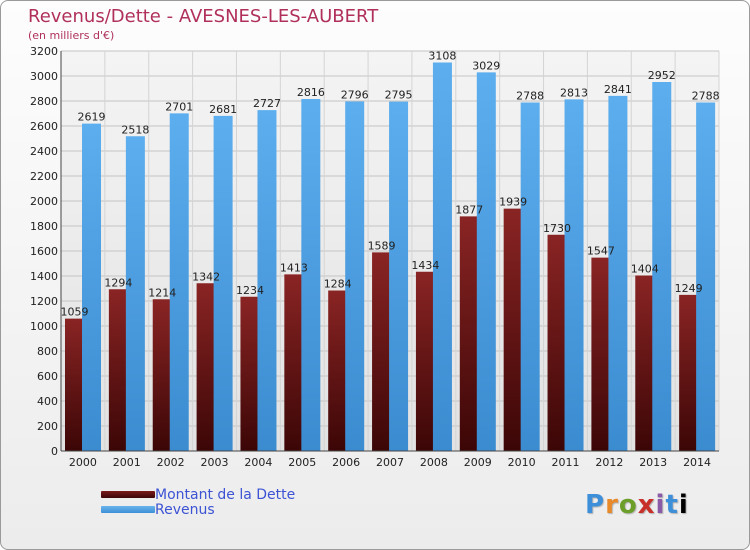 Image resolution: width=750 pixels, height=550 pixels. I want to click on y-tick-label: 2000, so click(44, 201).